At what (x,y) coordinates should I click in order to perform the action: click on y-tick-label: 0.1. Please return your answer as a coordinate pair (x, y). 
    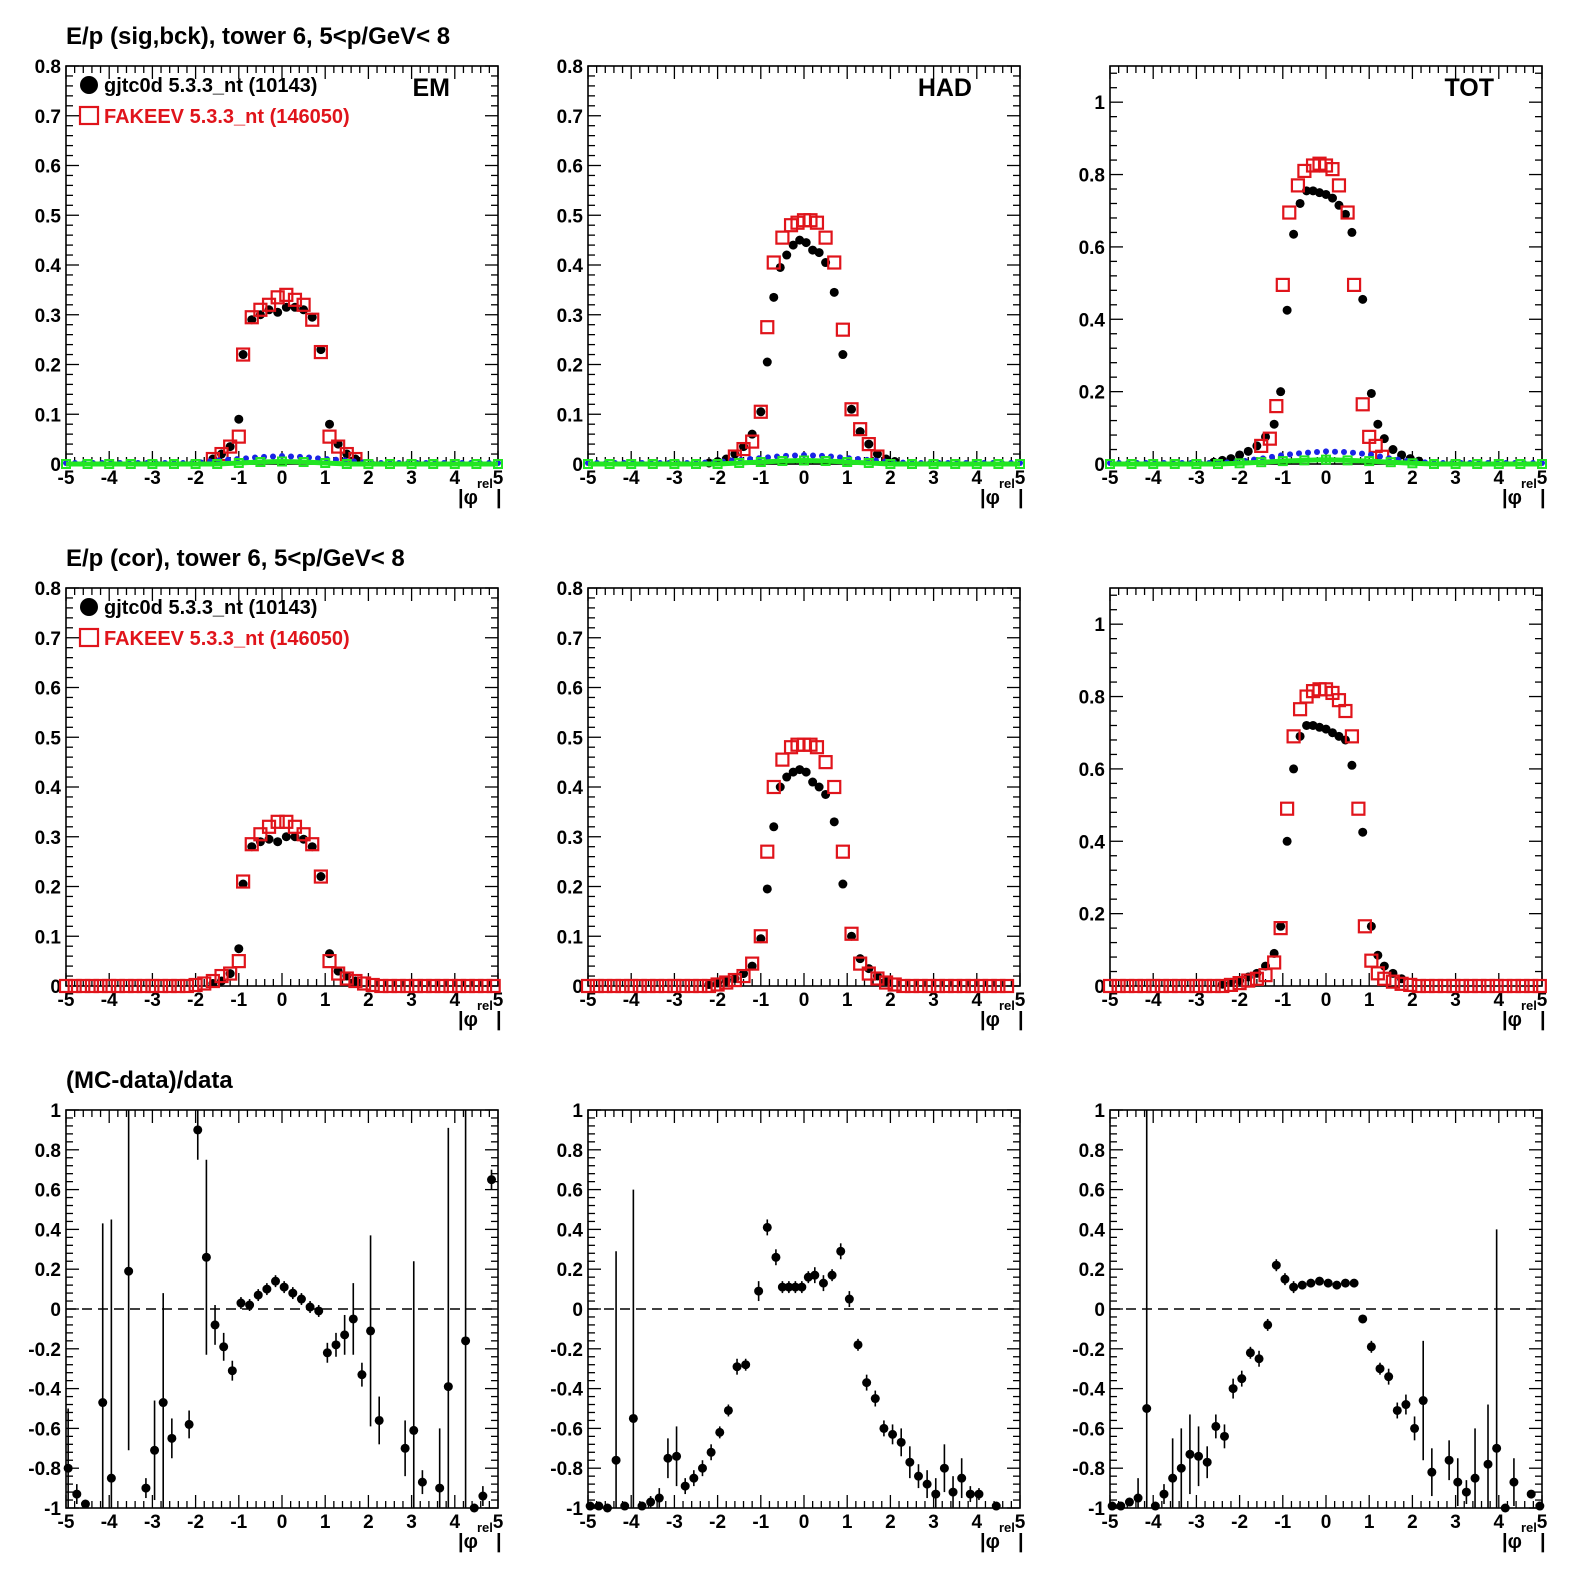
    Looking at the image, I should click on (48, 415).